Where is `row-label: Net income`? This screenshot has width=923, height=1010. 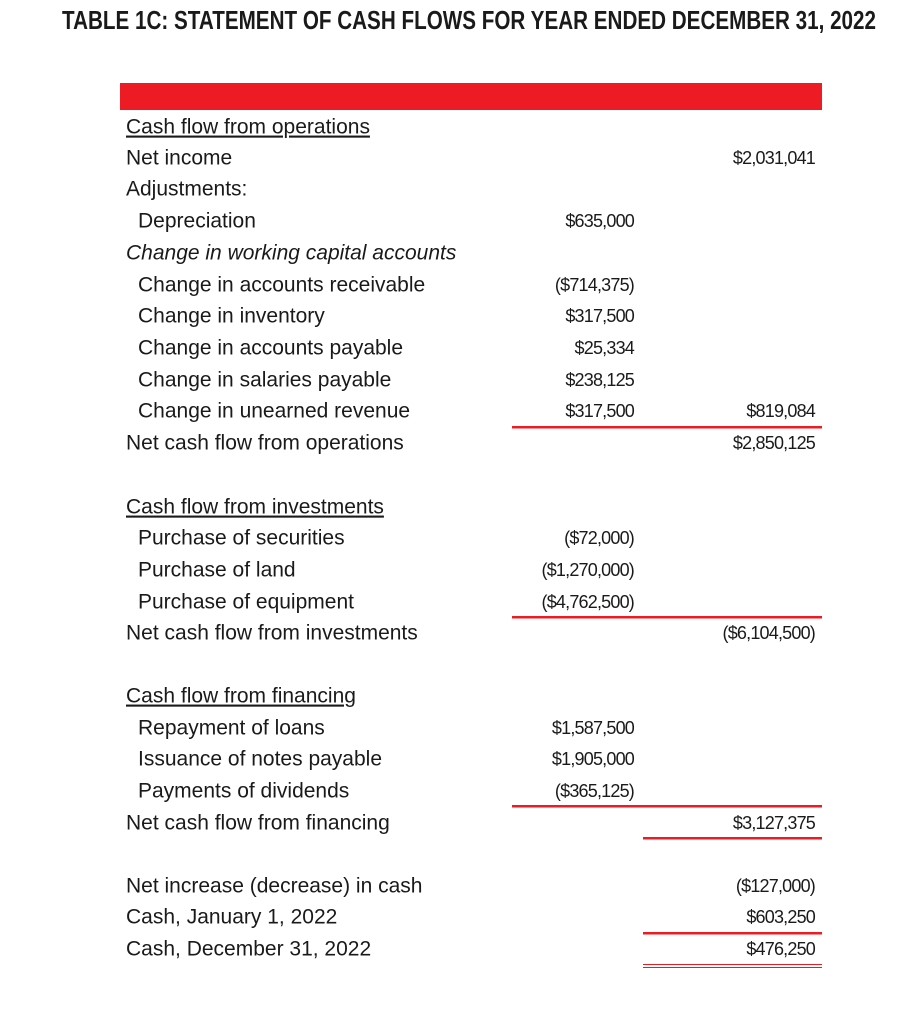
row-label: Net income is located at coordinates (179, 158).